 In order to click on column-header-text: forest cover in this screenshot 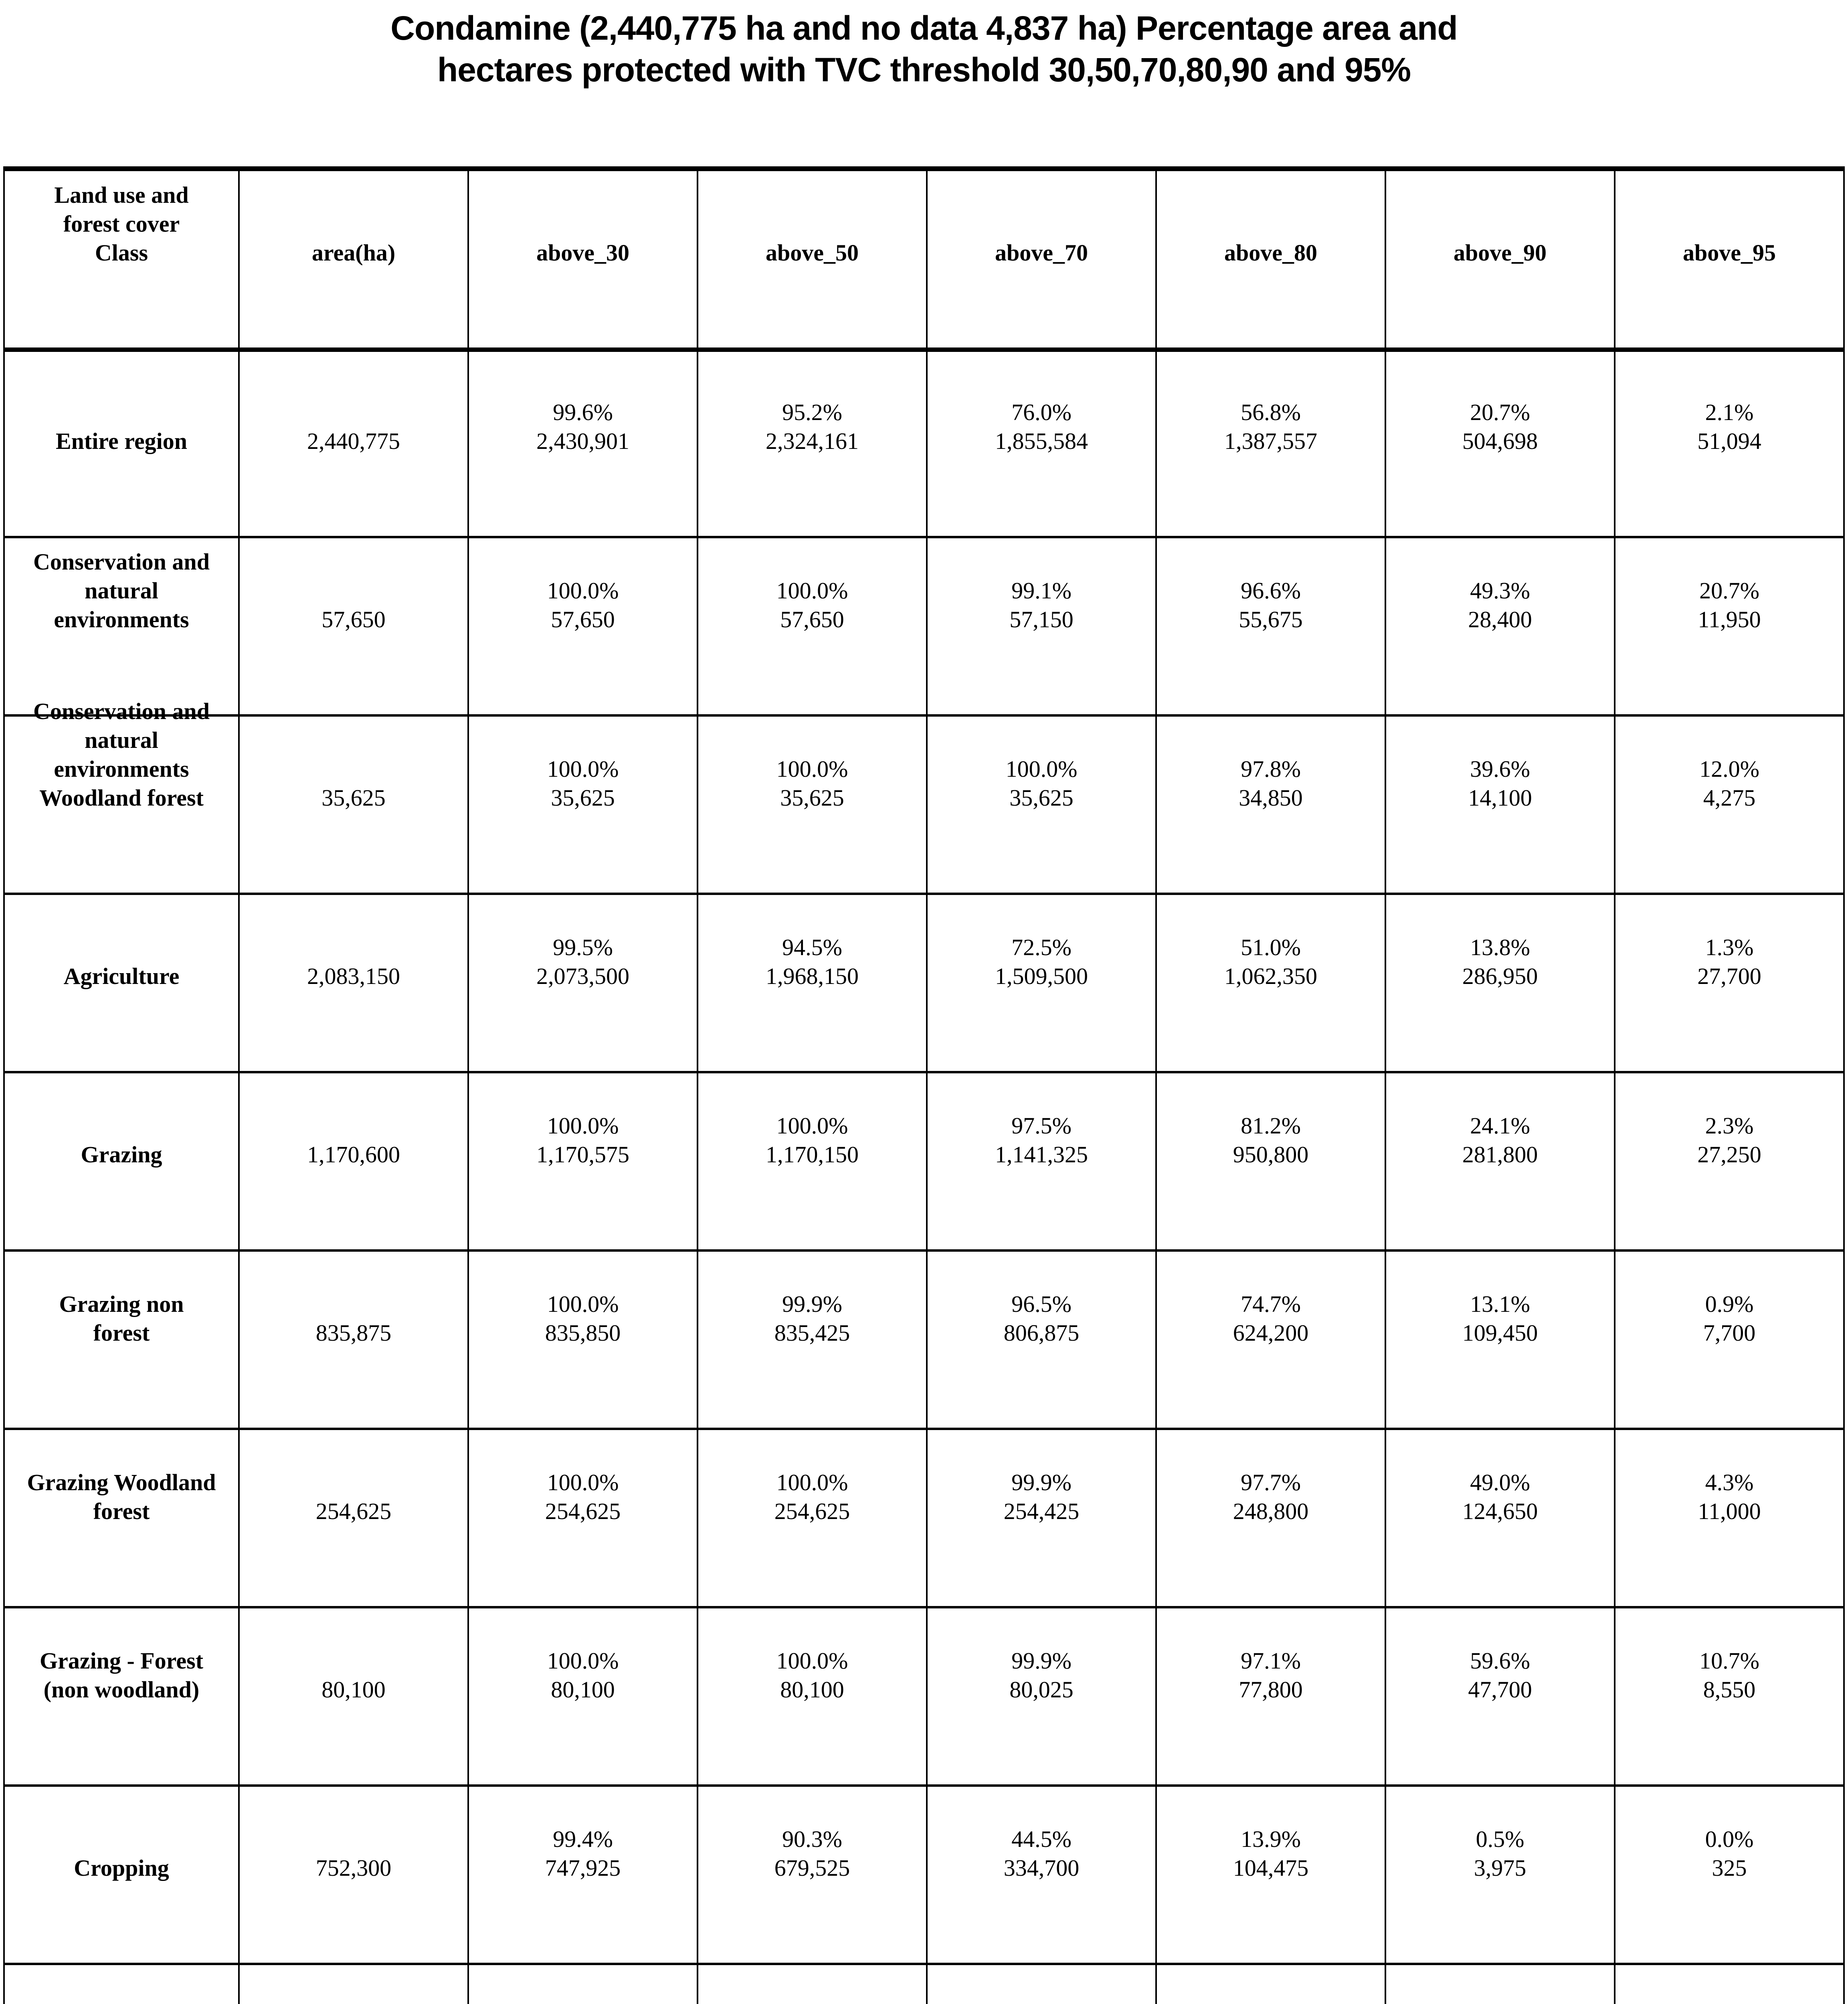, I will do `click(121, 224)`.